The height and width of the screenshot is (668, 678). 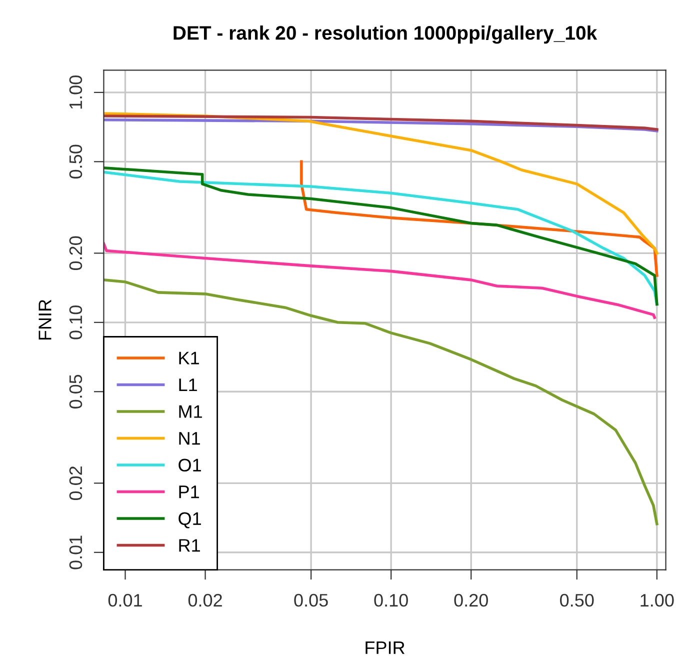 What do you see at coordinates (75, 323) in the screenshot?
I see `y-tick-label: 0.10` at bounding box center [75, 323].